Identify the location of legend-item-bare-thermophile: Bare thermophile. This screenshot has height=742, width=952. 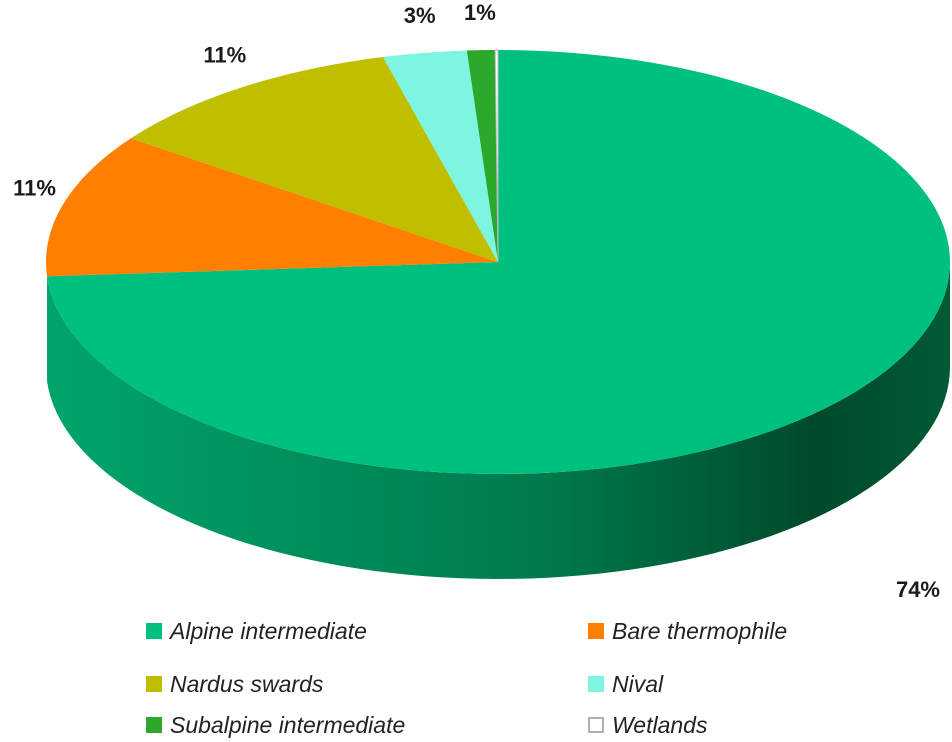
(687, 631).